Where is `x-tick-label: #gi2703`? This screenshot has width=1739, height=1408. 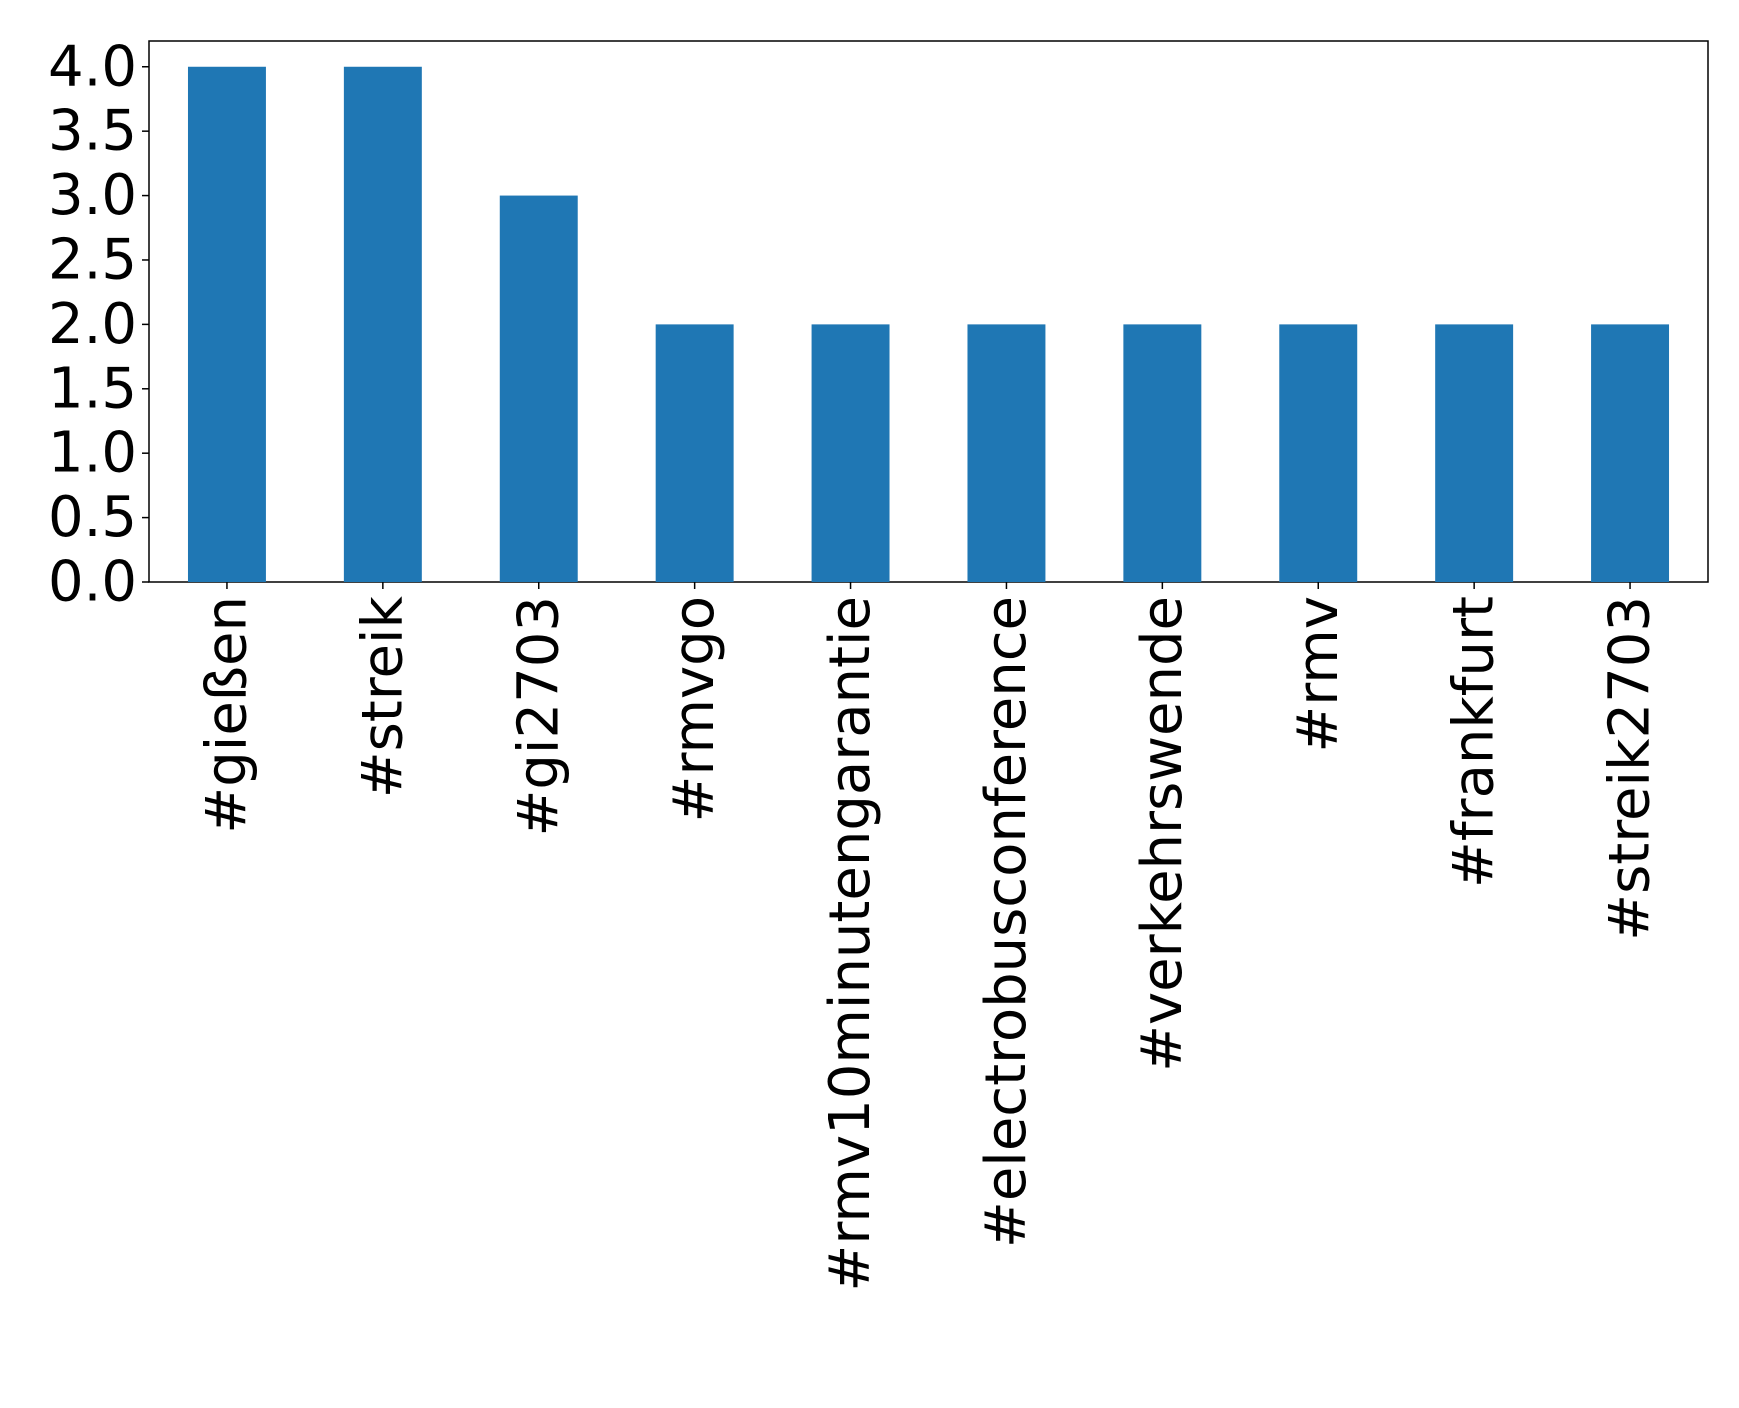
x-tick-label: #gi2703 is located at coordinates (538, 716).